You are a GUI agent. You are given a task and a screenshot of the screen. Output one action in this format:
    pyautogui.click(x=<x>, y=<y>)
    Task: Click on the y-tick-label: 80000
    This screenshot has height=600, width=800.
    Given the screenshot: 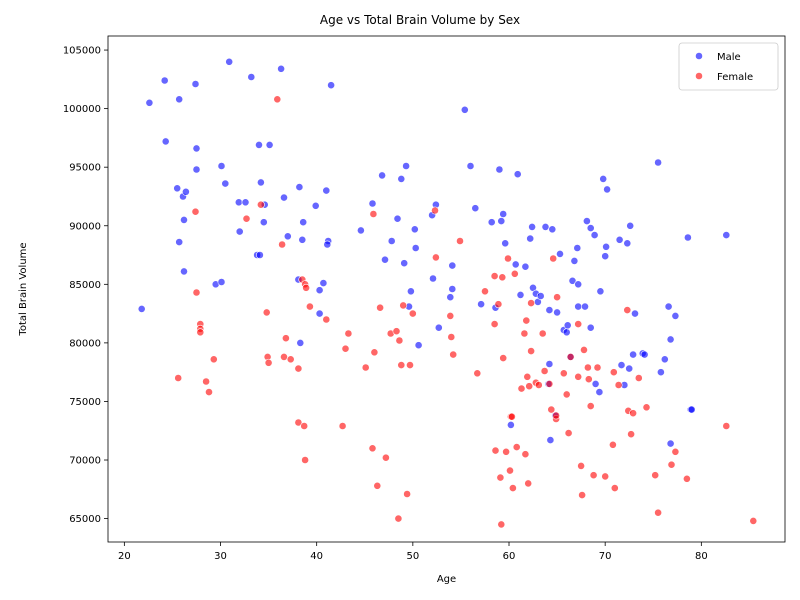 What is the action you would take?
    pyautogui.click(x=85, y=343)
    